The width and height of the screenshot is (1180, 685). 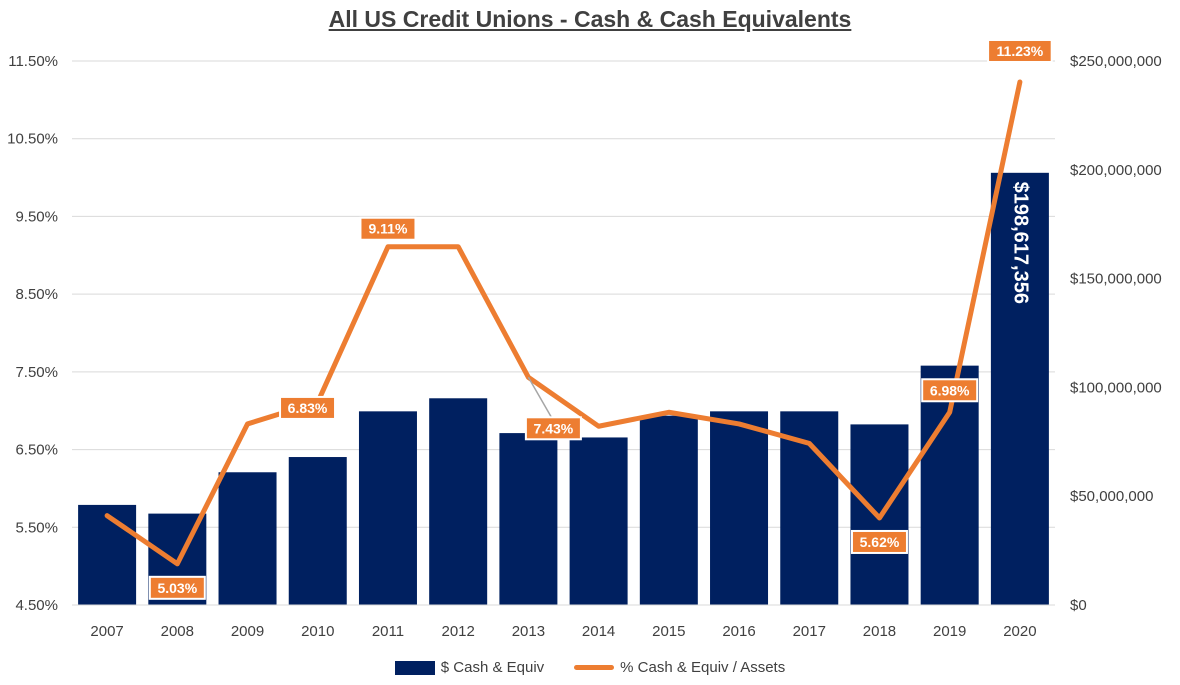 I want to click on bar-data-label: $198,617,356, so click(x=1021, y=243).